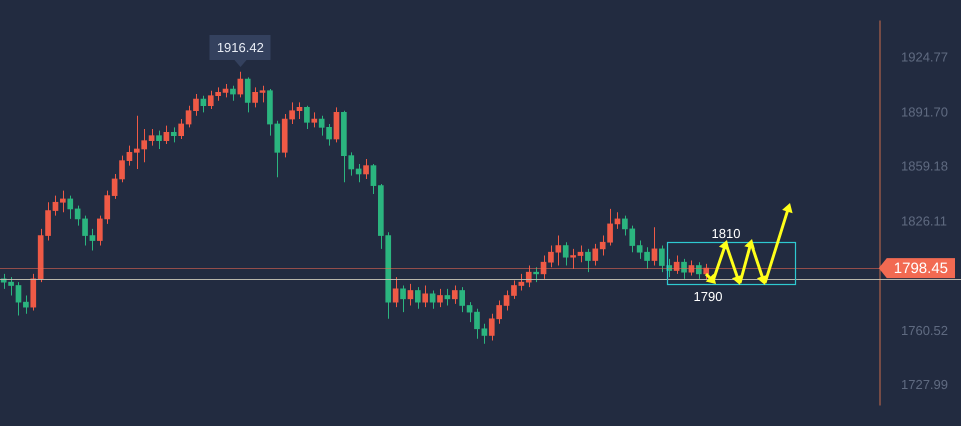 The image size is (961, 426). Describe the element at coordinates (924, 112) in the screenshot. I see `y-tick-label: 1891.70` at that location.